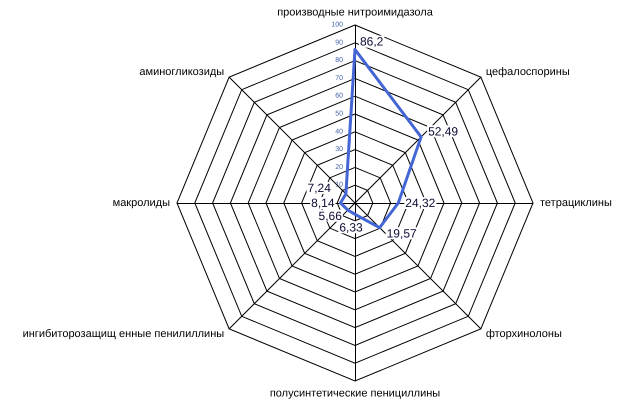  I want to click on data-label: 86,2, so click(372, 41).